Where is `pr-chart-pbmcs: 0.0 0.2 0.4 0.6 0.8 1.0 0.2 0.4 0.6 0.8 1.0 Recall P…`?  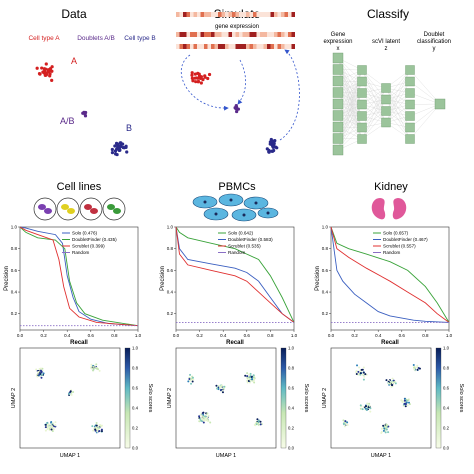 pr-chart-pbmcs: 0.0 0.2 0.4 0.6 0.8 1.0 0.2 0.4 0.6 0.8 1.0 Recall P… is located at coordinates (229, 286).